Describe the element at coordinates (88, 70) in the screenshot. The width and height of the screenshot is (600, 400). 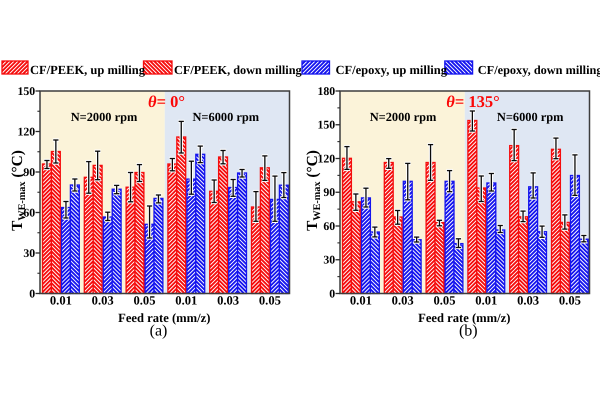
I see `svg-text: CF/PEEK, up milling` at that location.